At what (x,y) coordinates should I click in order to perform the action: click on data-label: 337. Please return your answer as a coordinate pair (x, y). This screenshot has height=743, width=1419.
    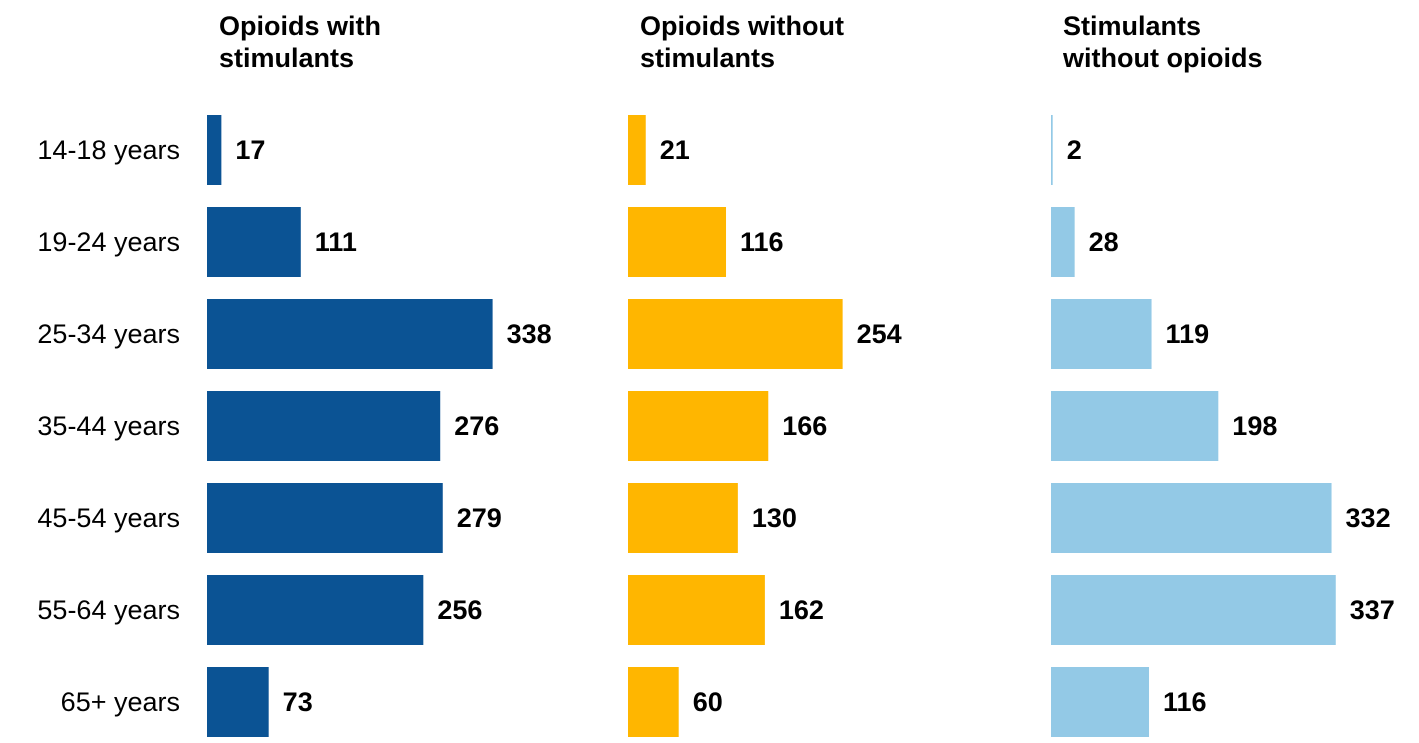
    Looking at the image, I should click on (1372, 610).